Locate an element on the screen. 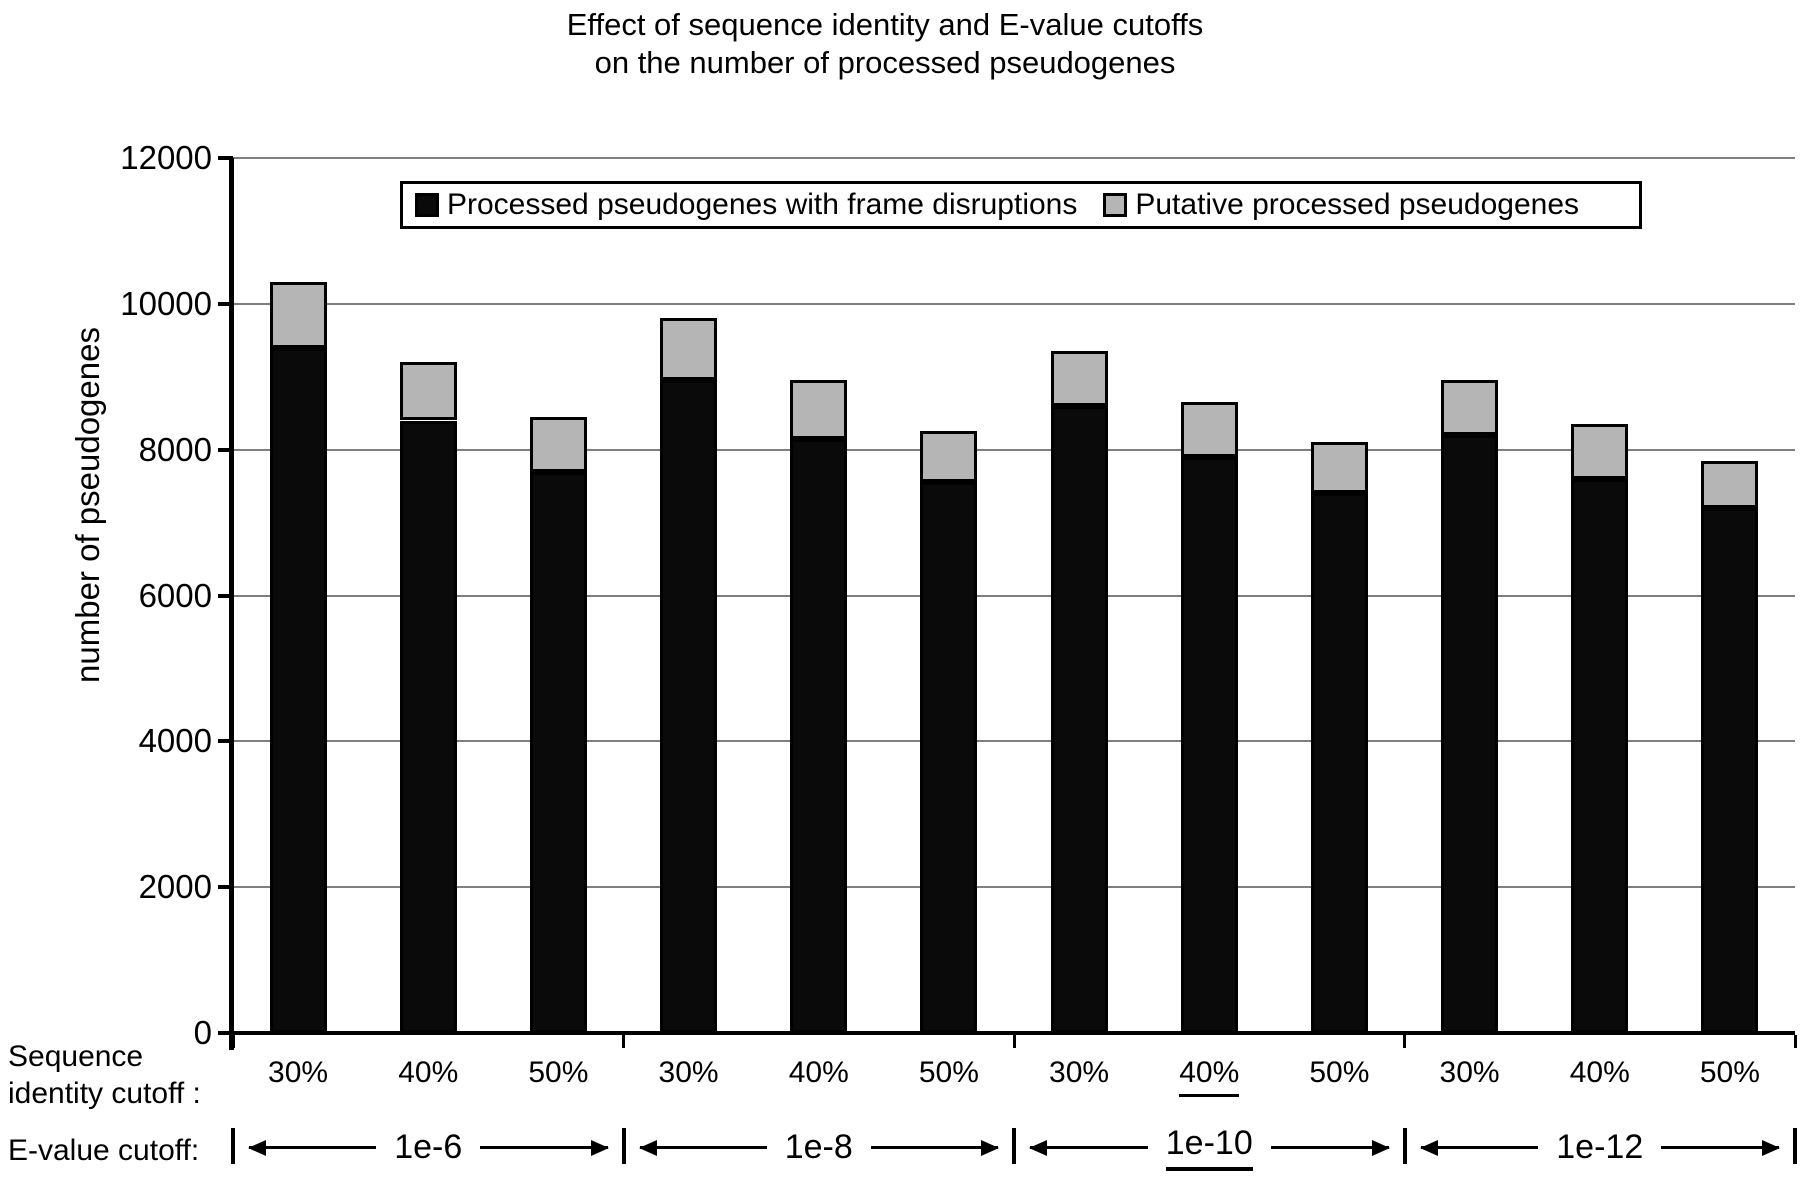 The width and height of the screenshot is (1800, 1177). evalue-group-label: 1e-10 is located at coordinates (1209, 1147).